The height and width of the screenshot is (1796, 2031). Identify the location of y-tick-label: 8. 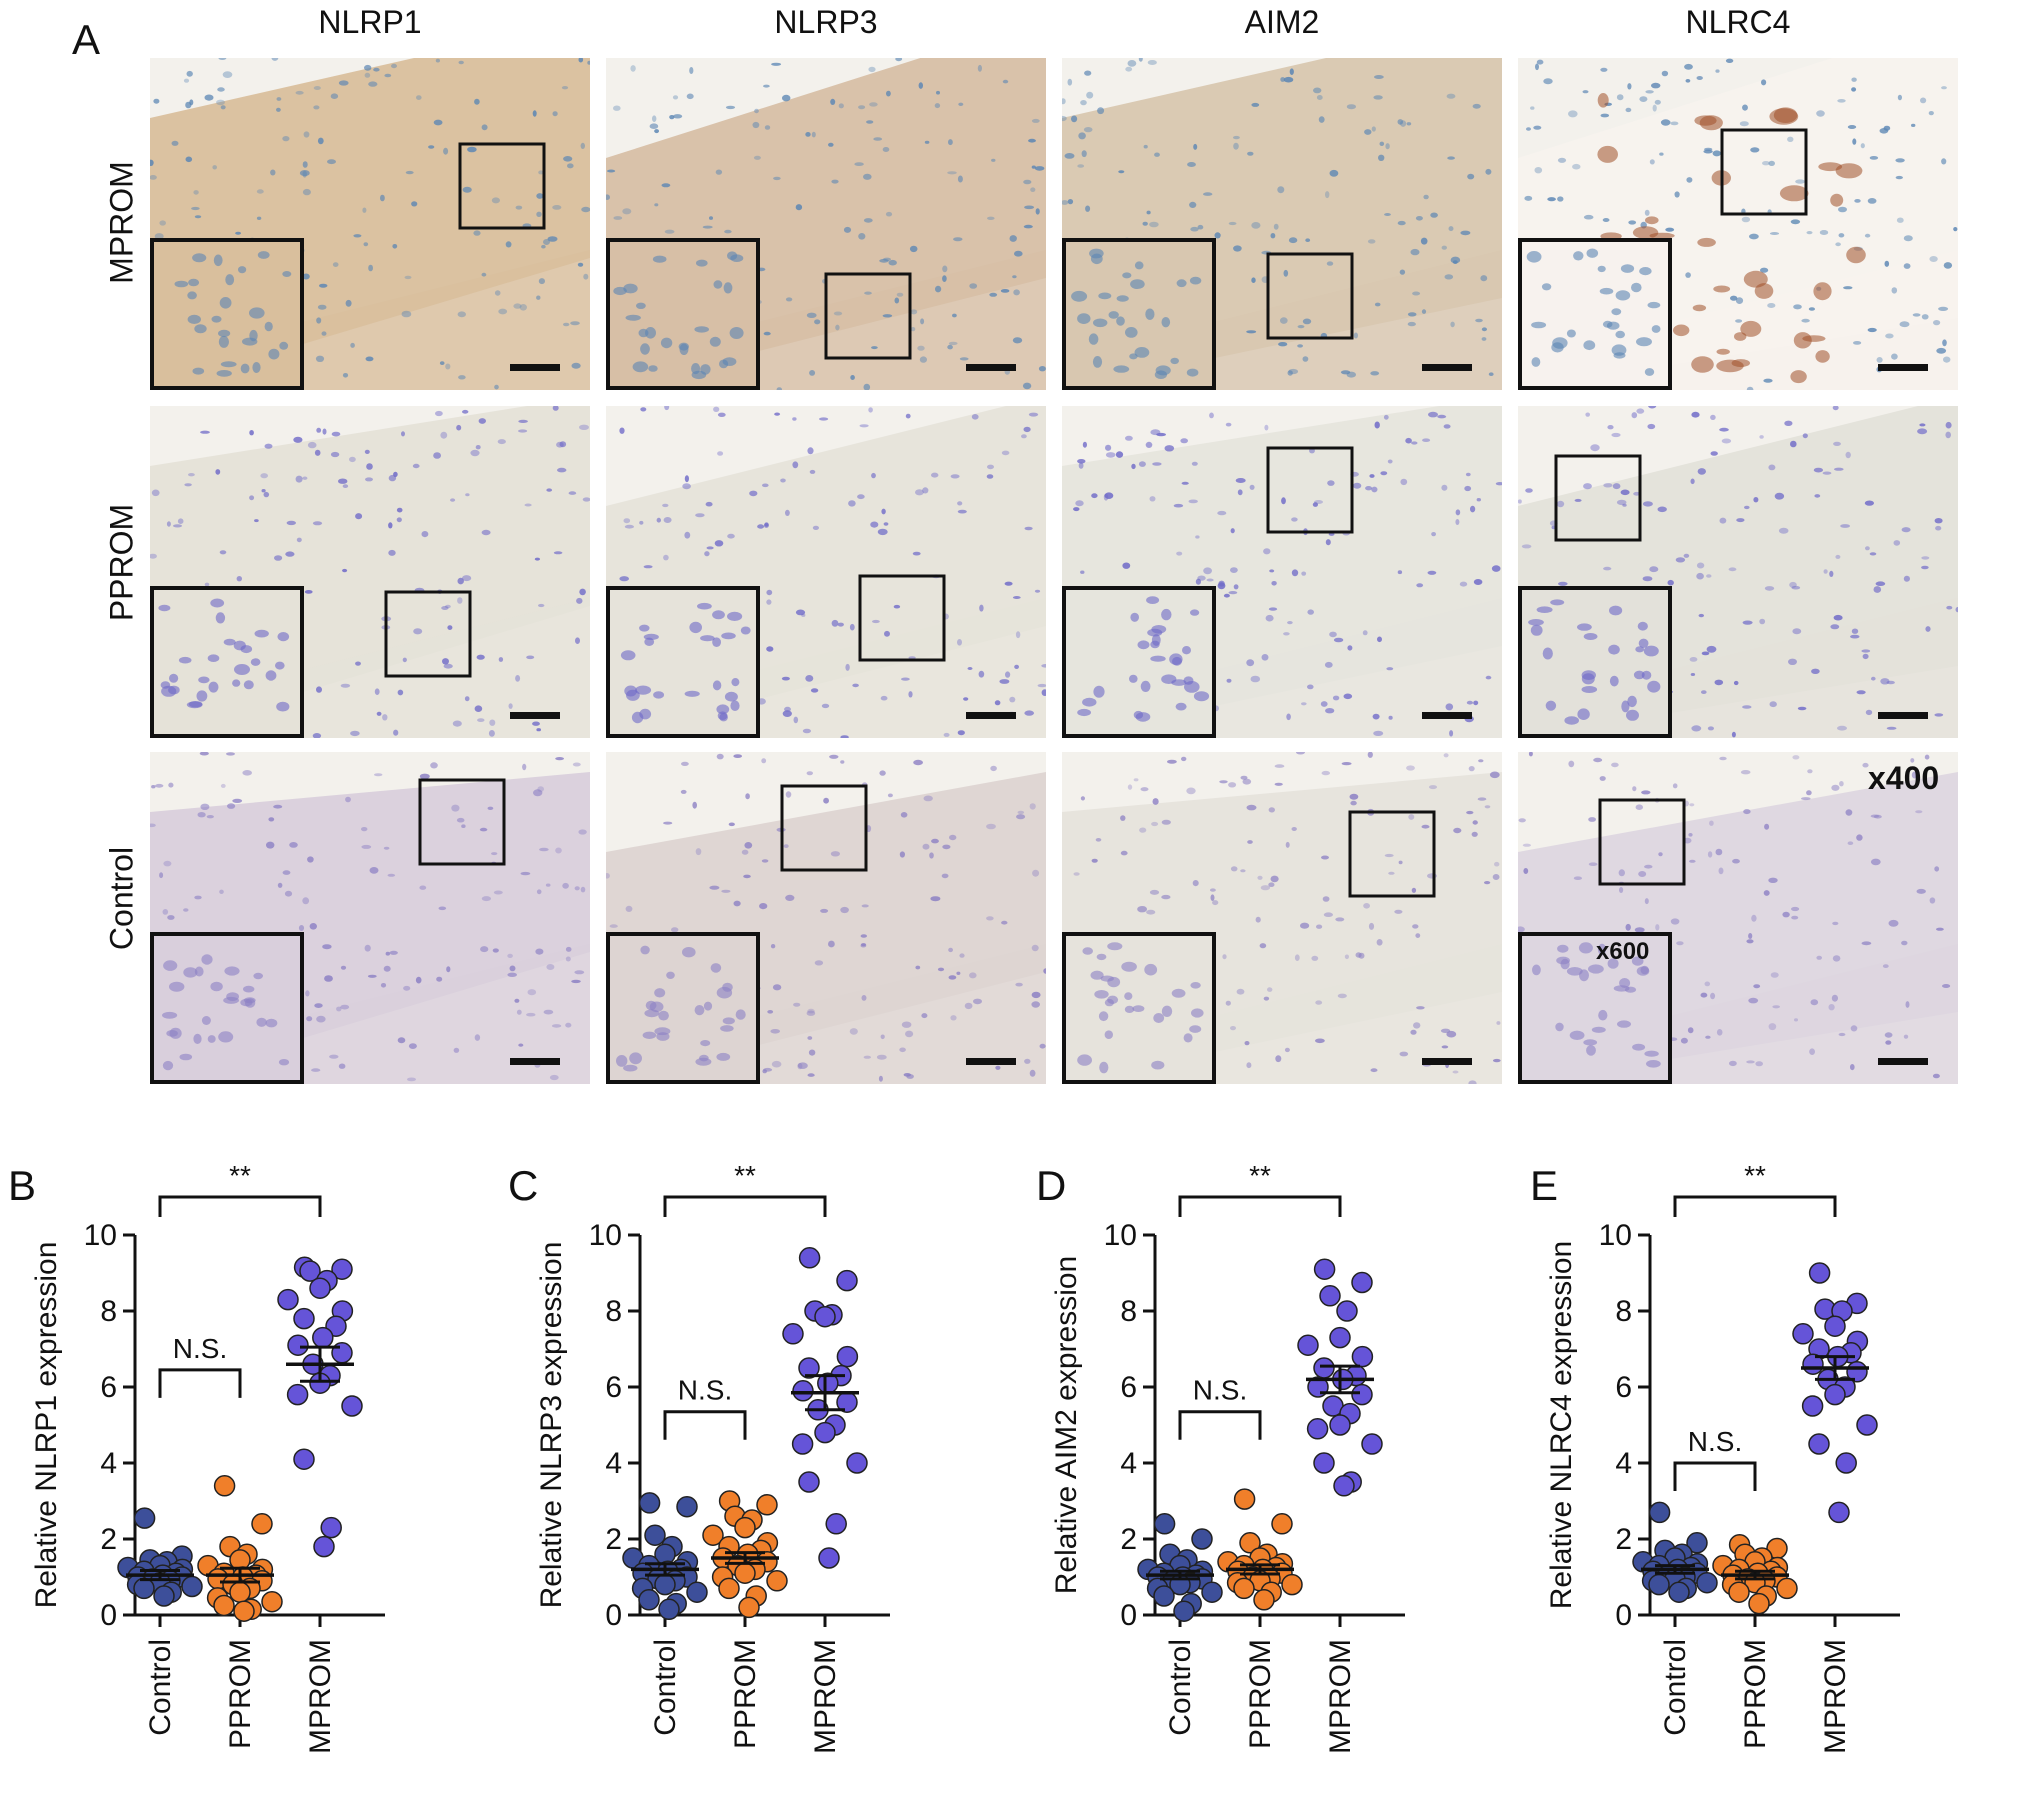
(108, 1311).